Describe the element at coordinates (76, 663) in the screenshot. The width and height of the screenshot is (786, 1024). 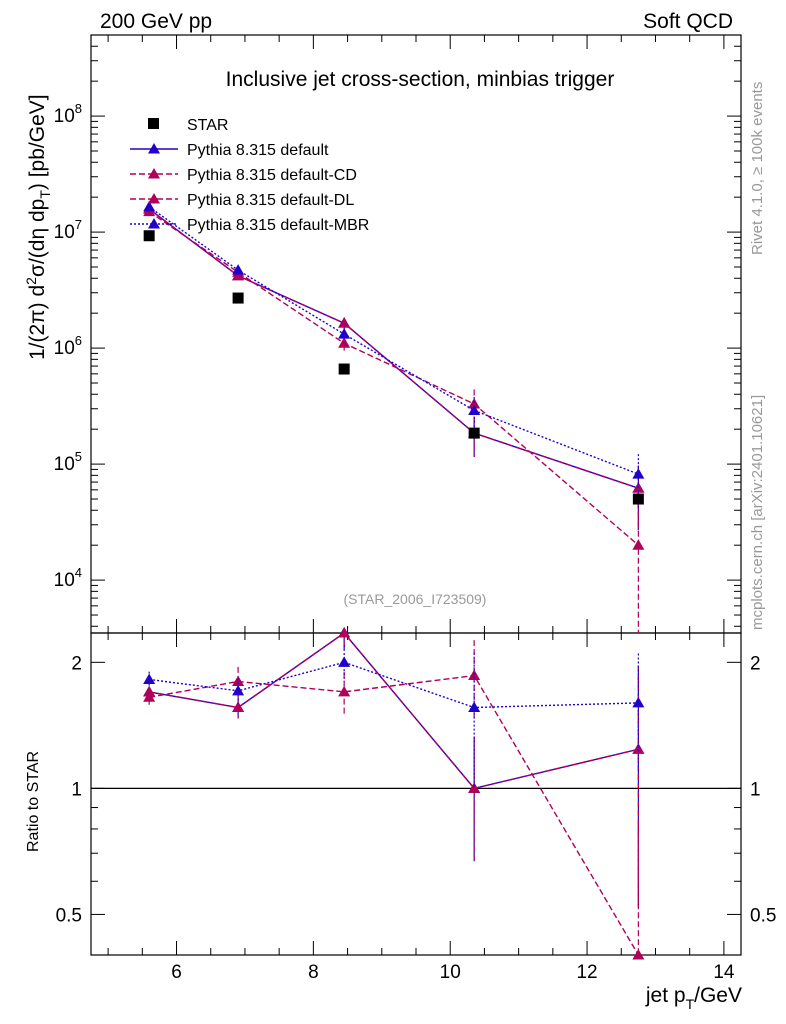
I see `ratio-tick-label: 2` at that location.